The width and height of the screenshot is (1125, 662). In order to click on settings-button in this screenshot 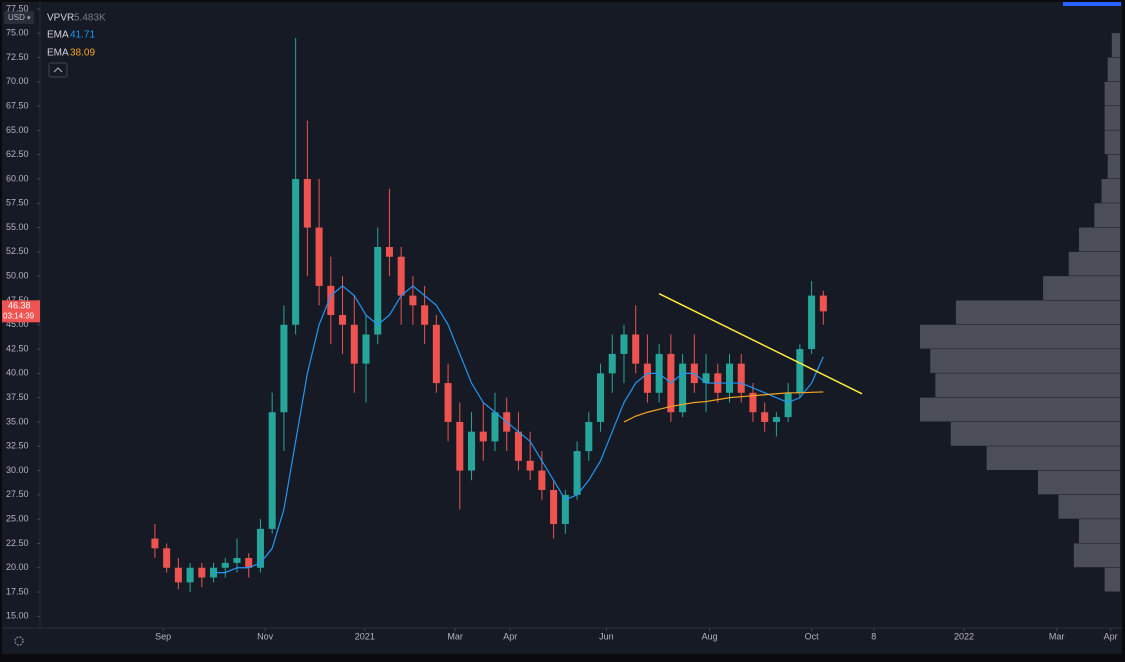, I will do `click(19, 641)`.